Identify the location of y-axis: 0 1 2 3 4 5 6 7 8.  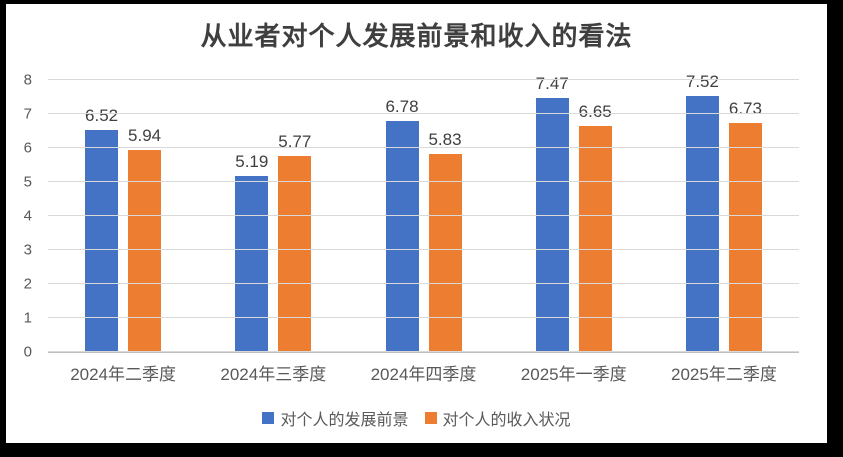
(23, 216).